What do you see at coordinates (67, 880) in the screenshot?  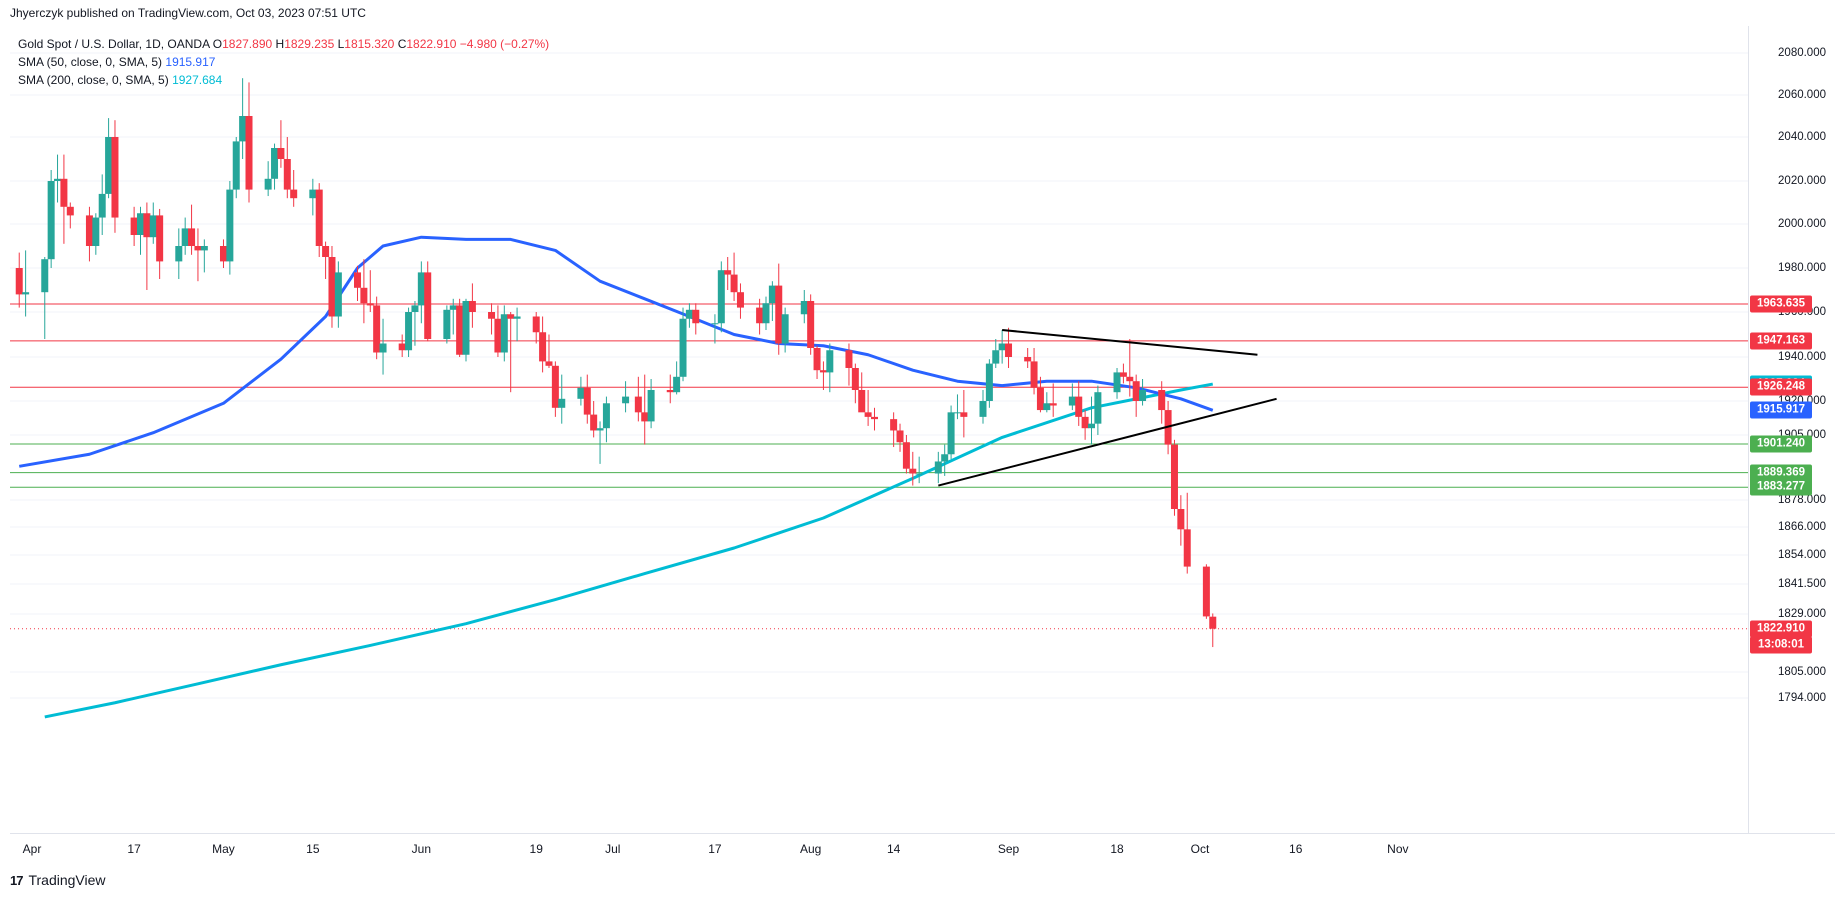 I see `tradingview-brand: TradingView` at bounding box center [67, 880].